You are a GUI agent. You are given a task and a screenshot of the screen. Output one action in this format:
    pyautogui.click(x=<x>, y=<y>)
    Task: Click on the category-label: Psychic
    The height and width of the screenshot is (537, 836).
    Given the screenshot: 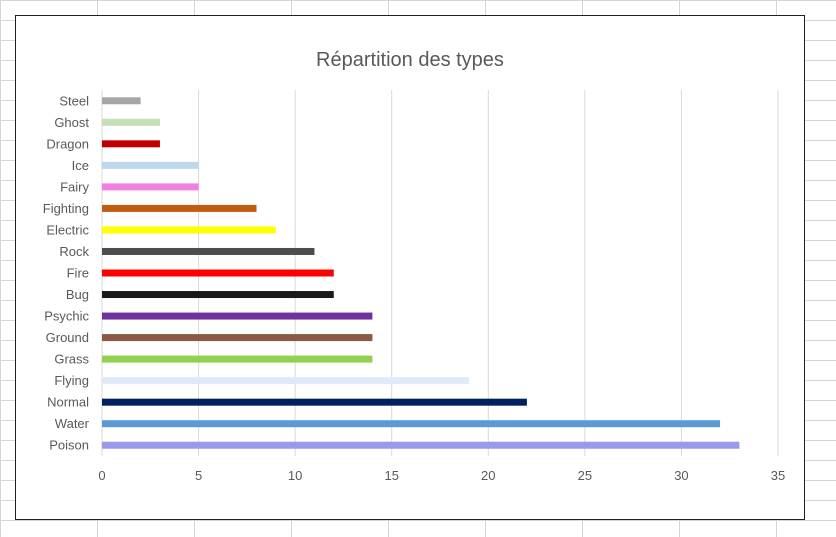 What is the action you would take?
    pyautogui.click(x=66, y=316)
    